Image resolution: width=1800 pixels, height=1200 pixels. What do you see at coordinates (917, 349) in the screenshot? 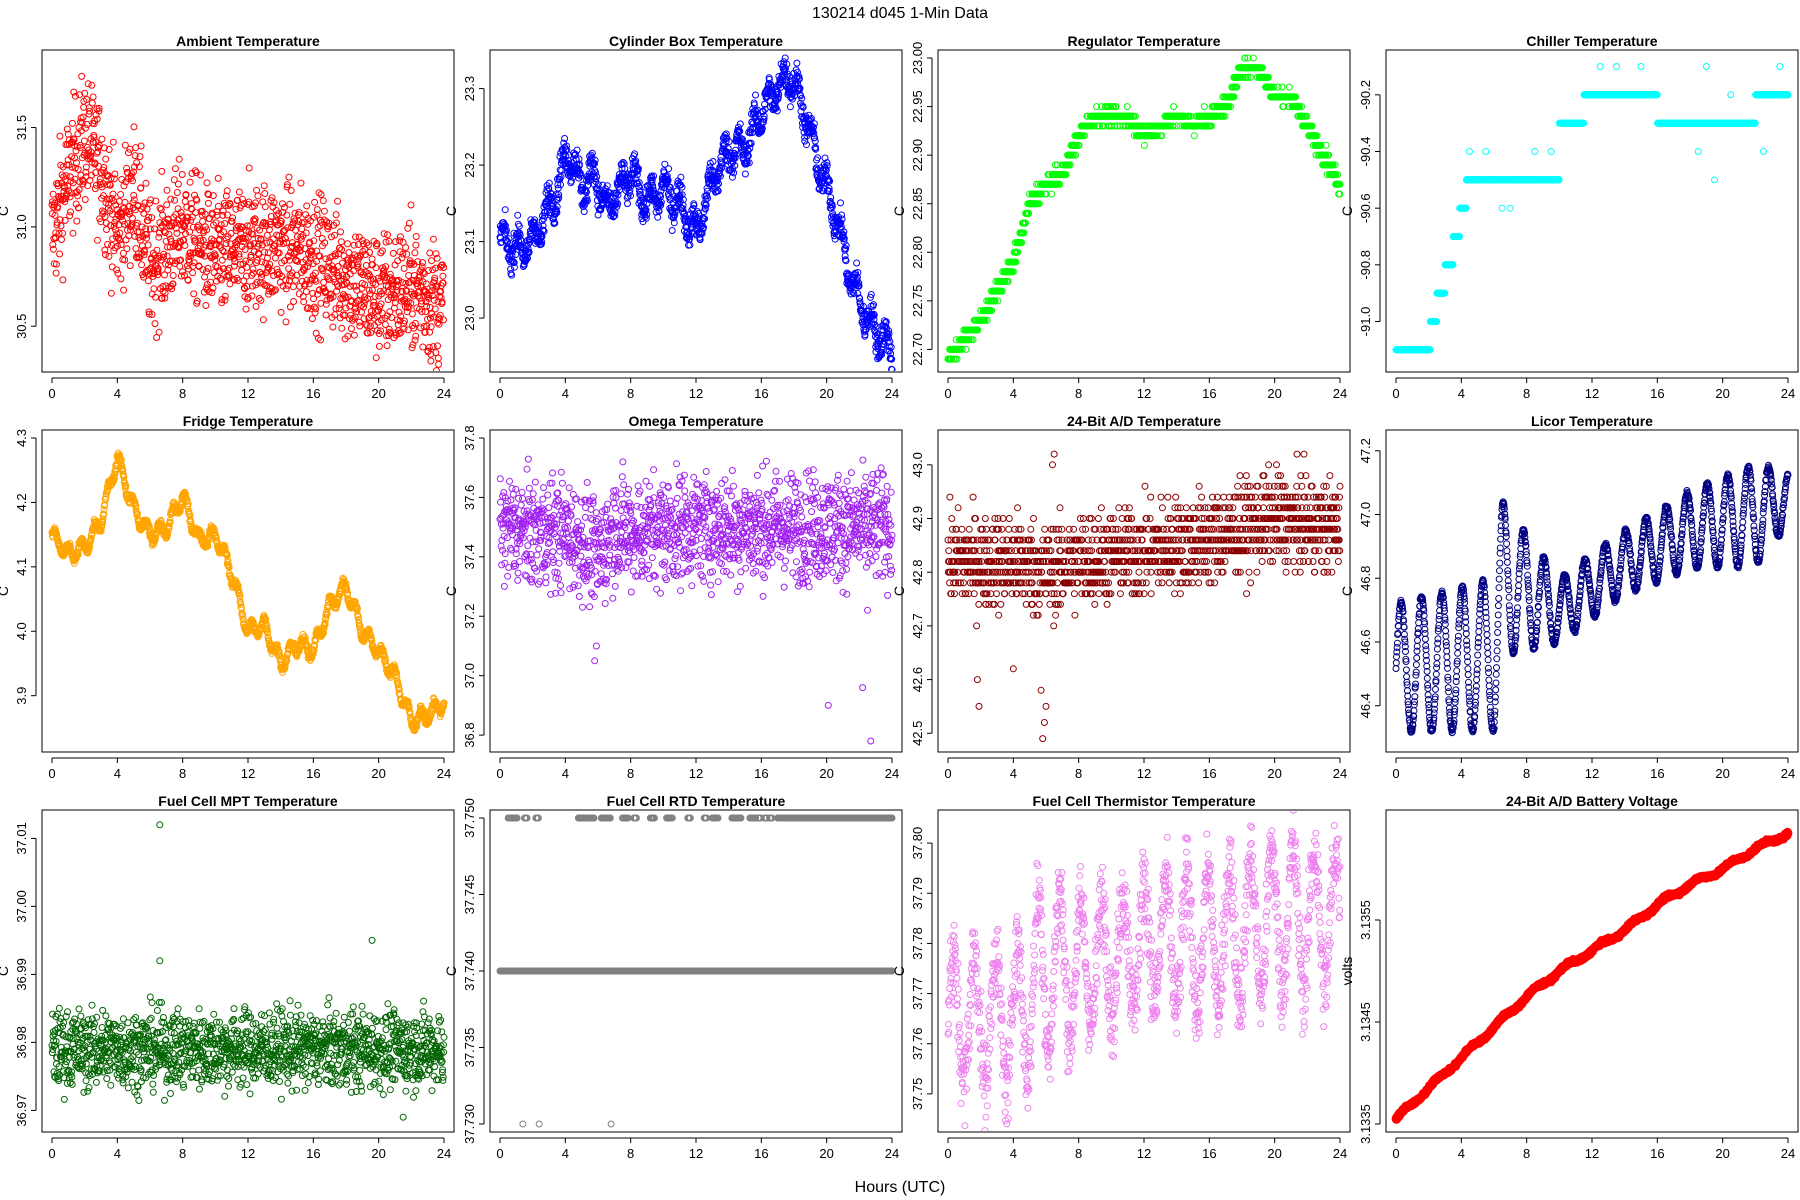
I see `y-tick-label: 22.70` at bounding box center [917, 349].